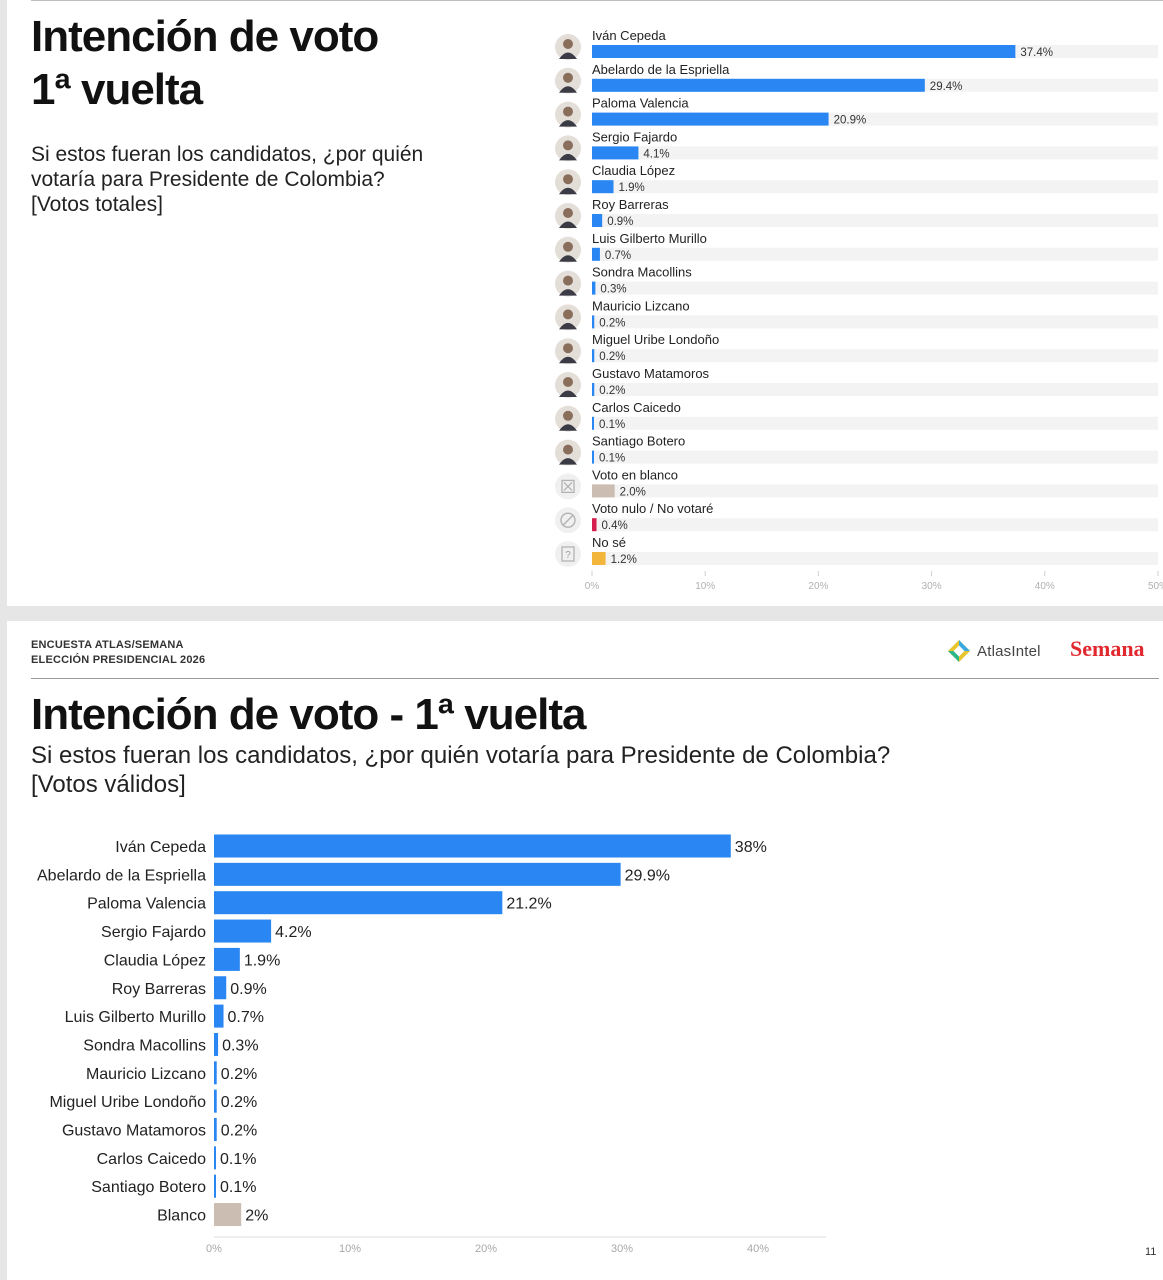 The width and height of the screenshot is (1163, 1280). What do you see at coordinates (630, 204) in the screenshot?
I see `top-category-label: Roy Barreras` at bounding box center [630, 204].